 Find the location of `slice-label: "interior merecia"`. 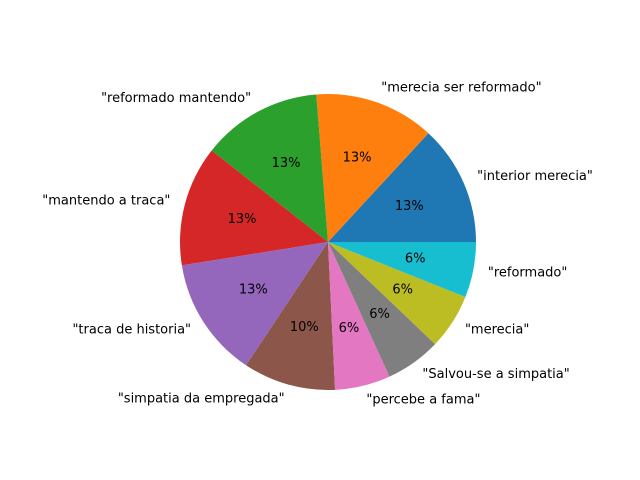

slice-label: "interior merecia" is located at coordinates (535, 176).